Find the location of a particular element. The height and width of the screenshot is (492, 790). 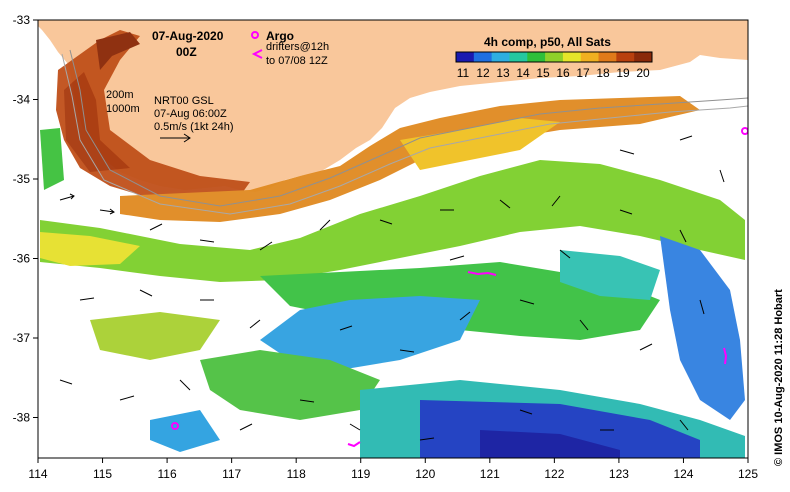

colorbar-tick-label: 13 is located at coordinates (503, 73).